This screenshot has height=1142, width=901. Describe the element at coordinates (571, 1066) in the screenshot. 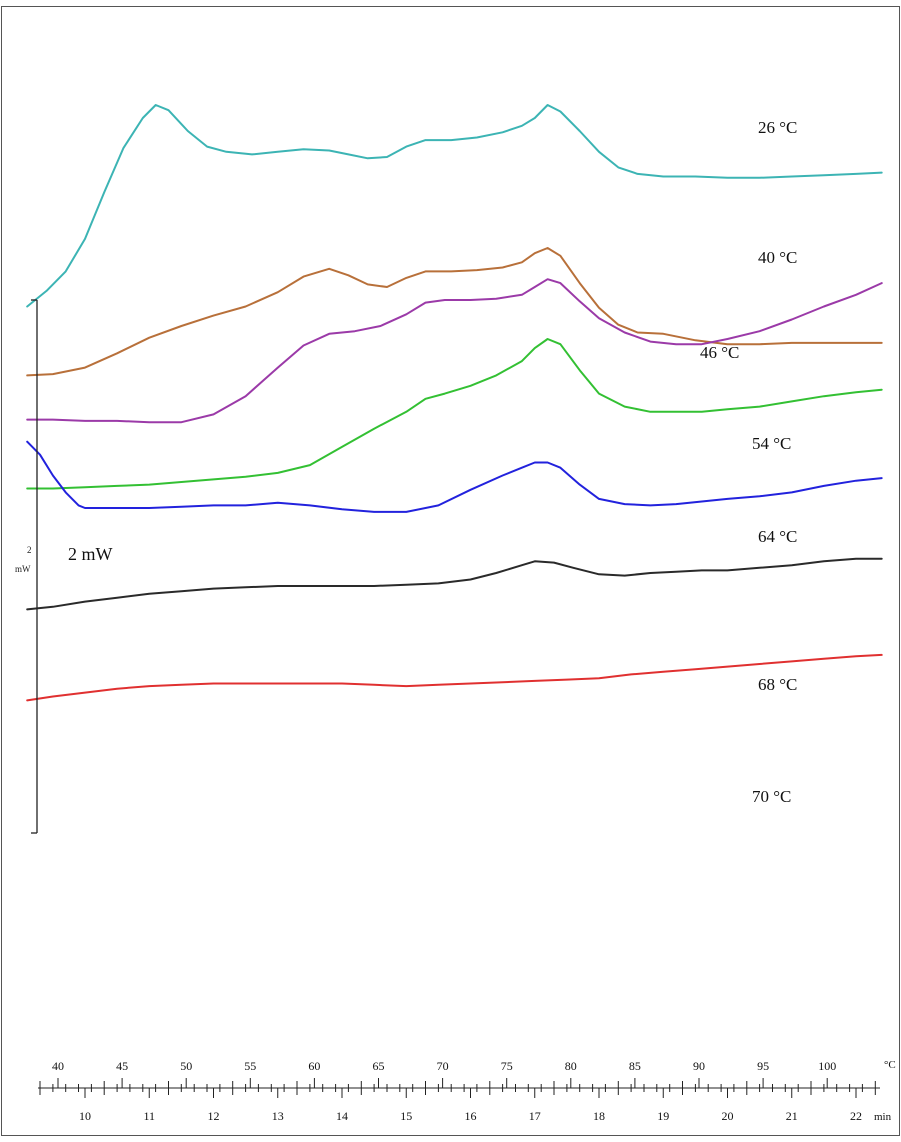

I see `temperature-tick-label: 80` at that location.